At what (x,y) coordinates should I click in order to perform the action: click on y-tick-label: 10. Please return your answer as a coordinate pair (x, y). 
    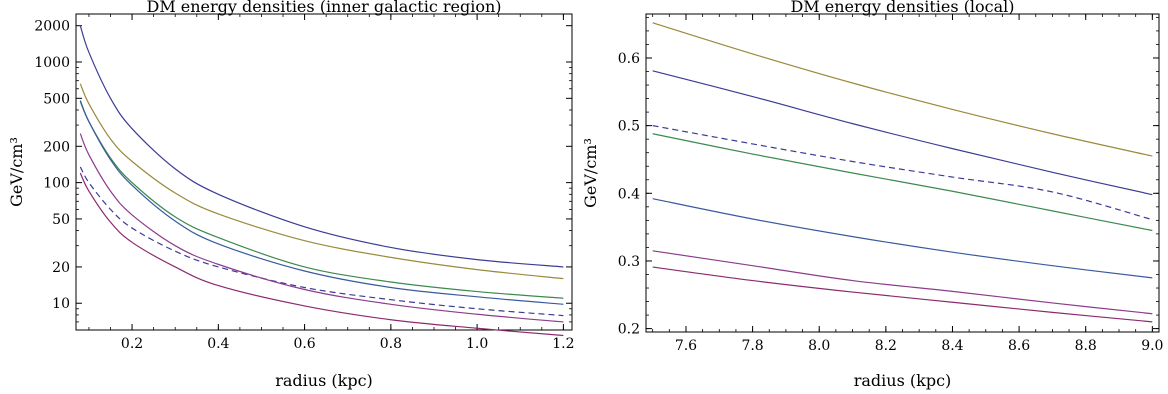
    Looking at the image, I should click on (61, 304).